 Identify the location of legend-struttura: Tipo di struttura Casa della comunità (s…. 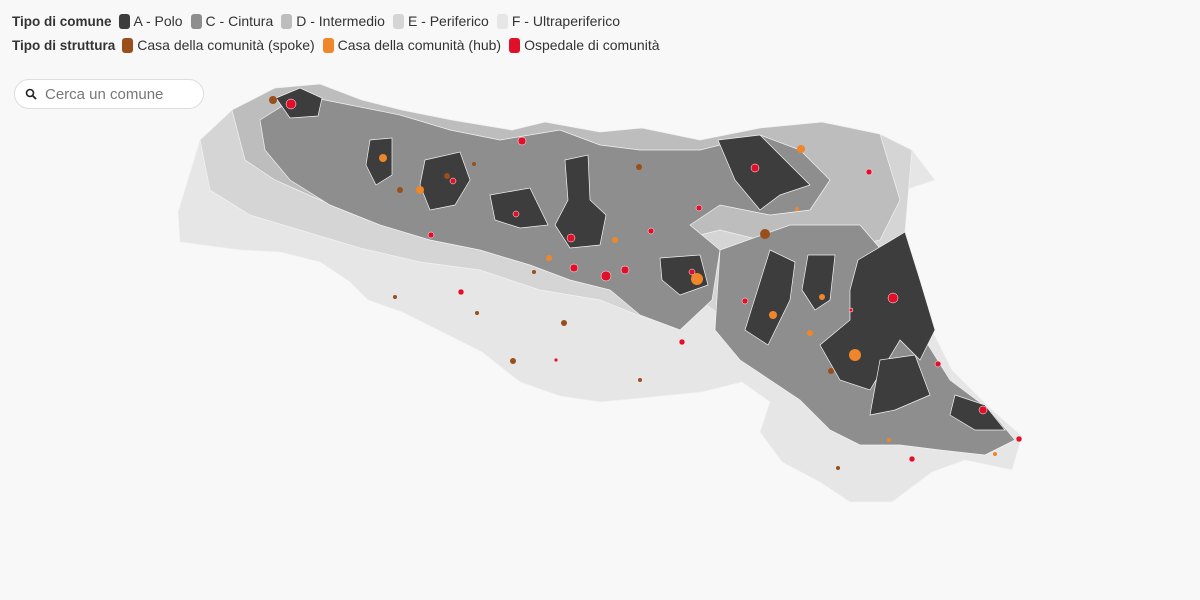
(340, 45).